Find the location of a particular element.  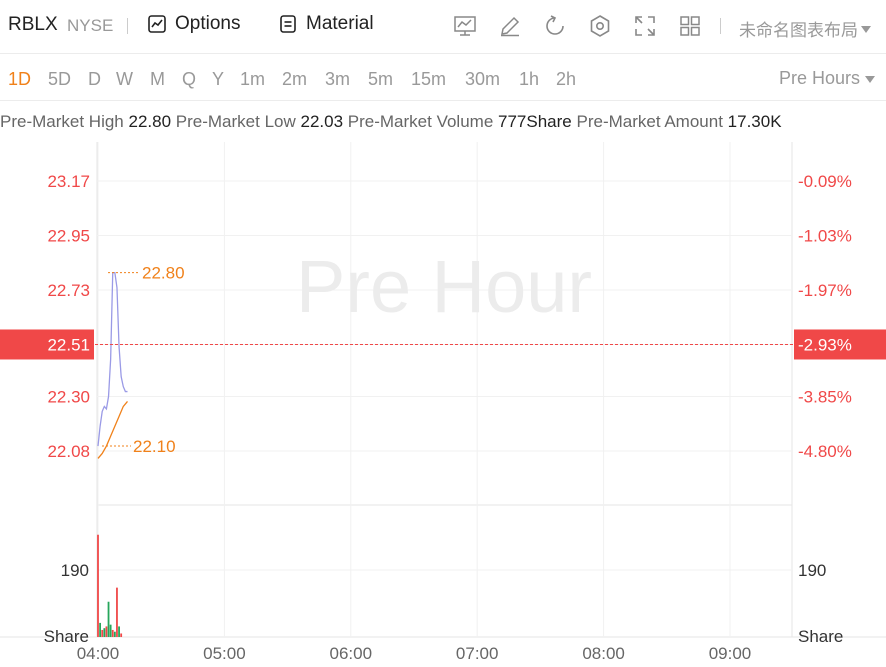

material-document-icon is located at coordinates (288, 24).